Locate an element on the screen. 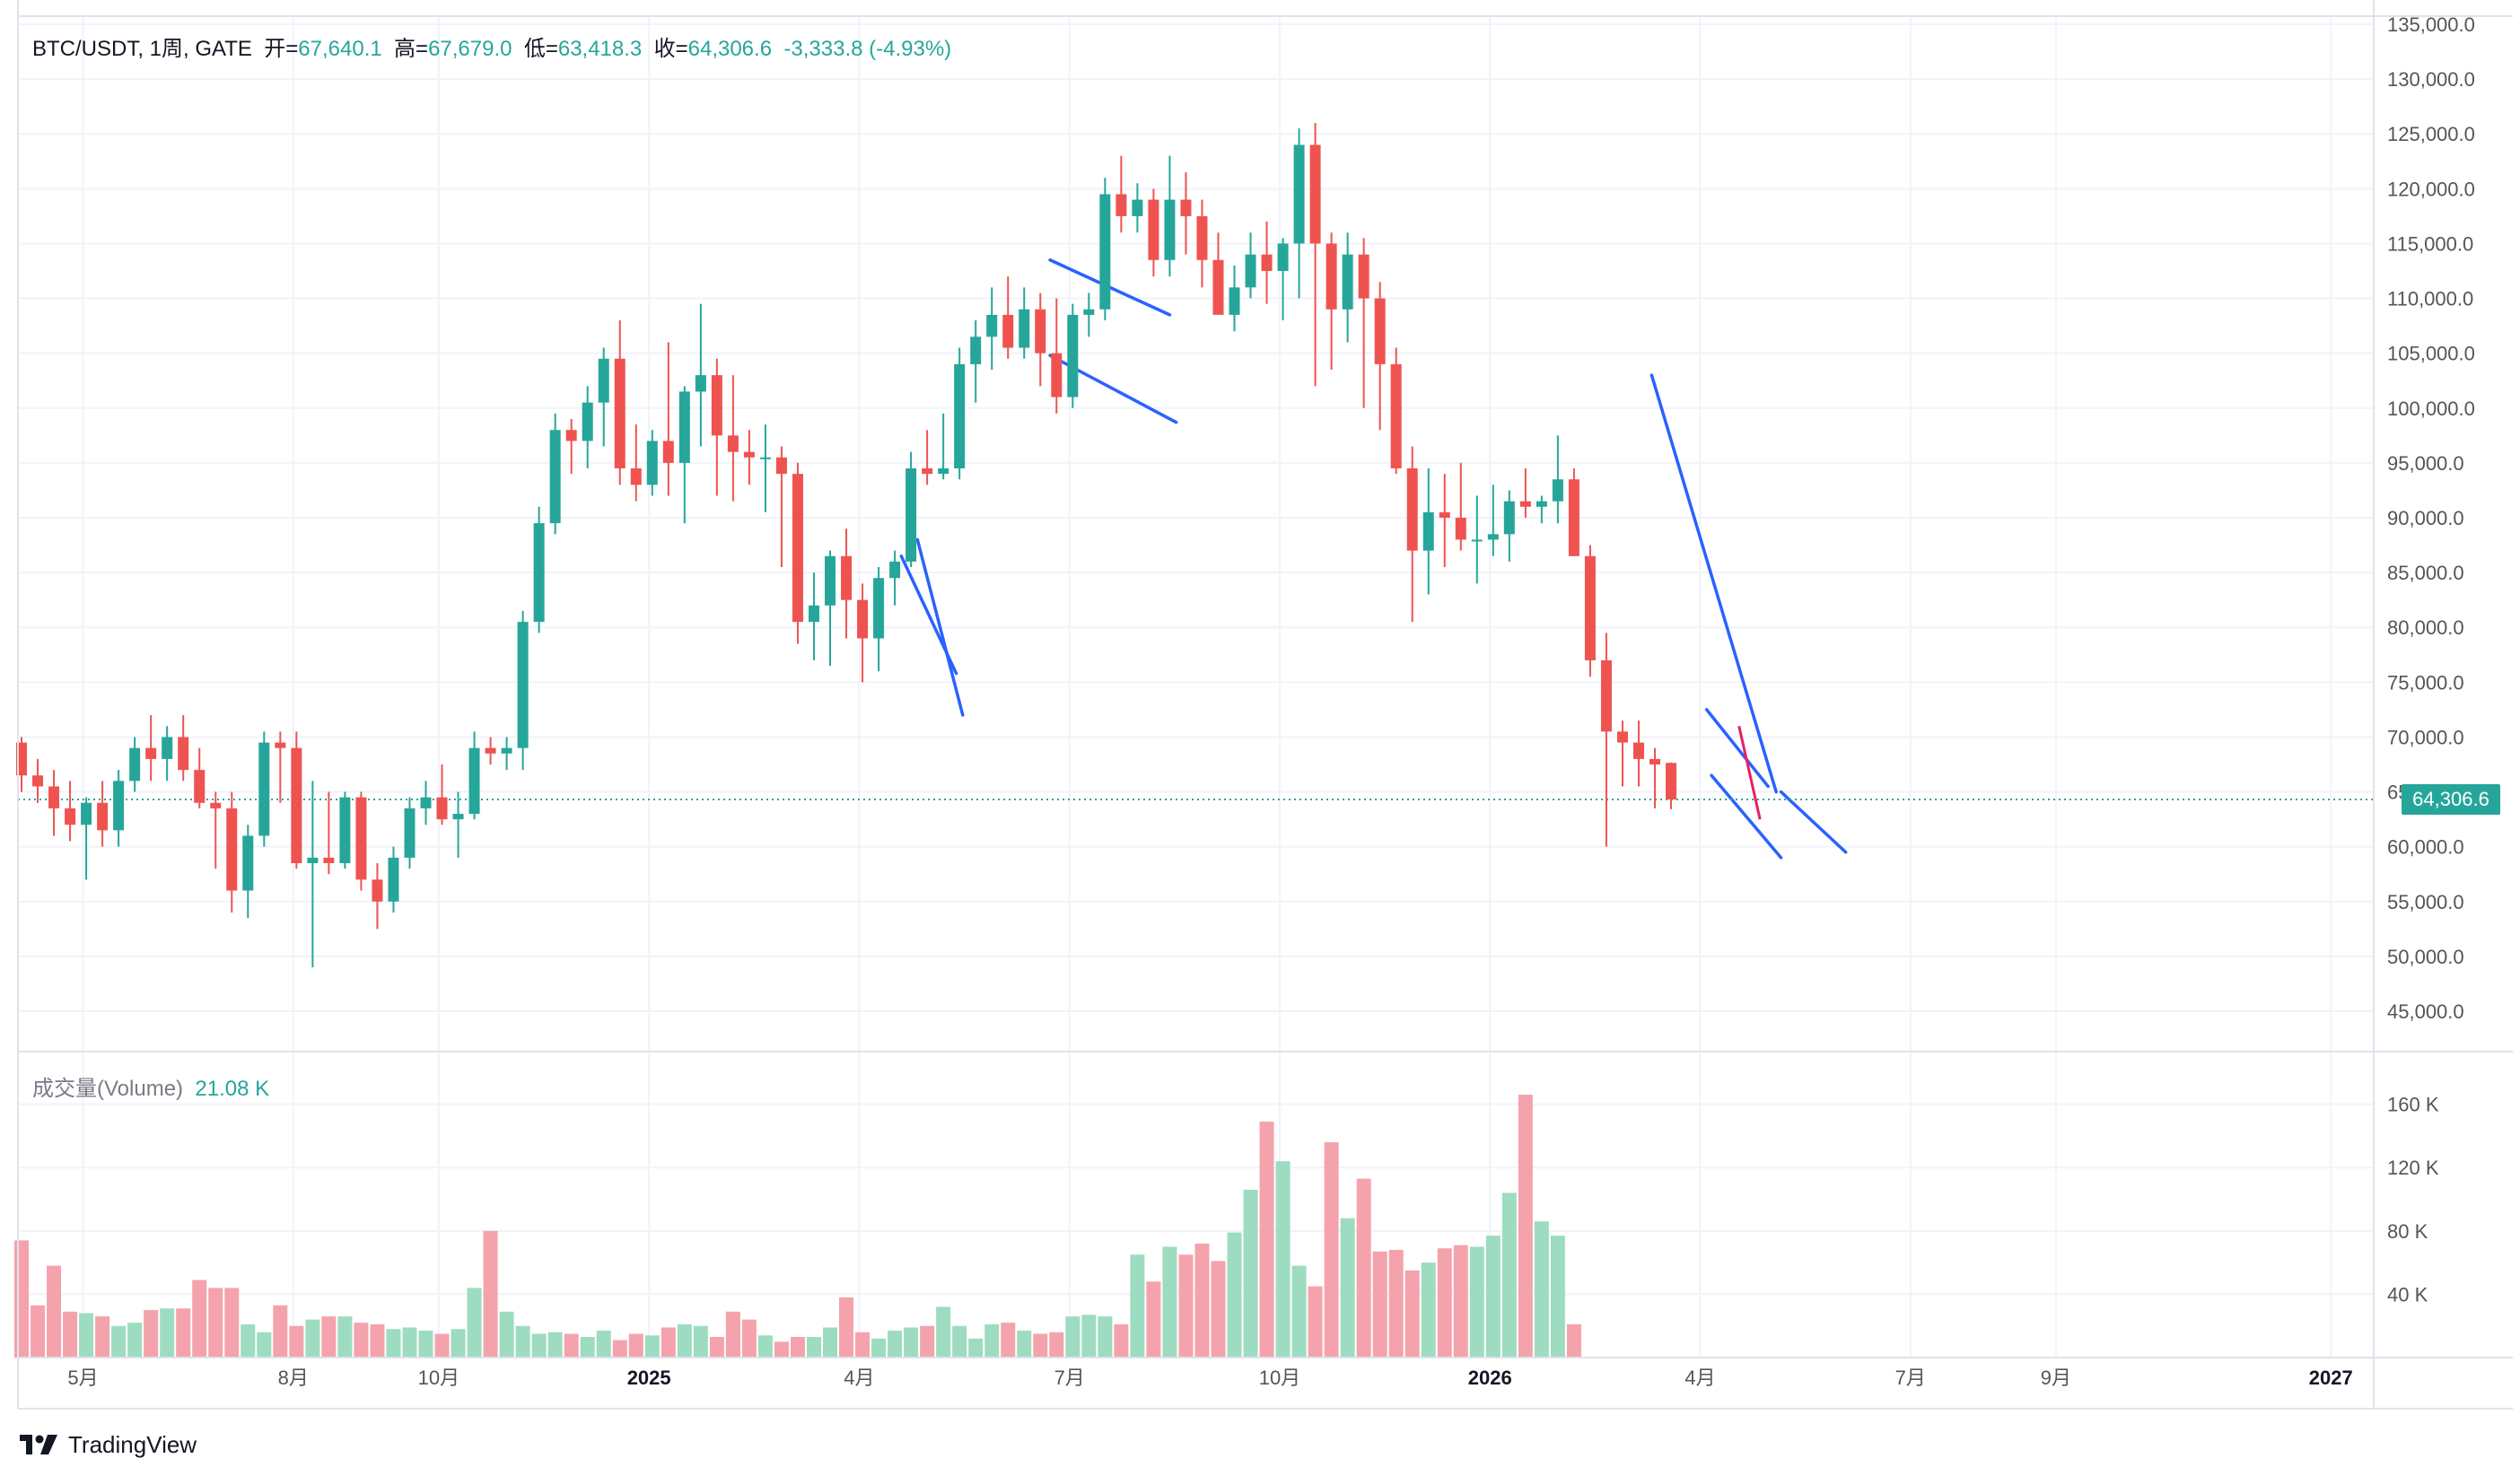 Image resolution: width=2520 pixels, height=1476 pixels. close-label: 收= is located at coordinates (671, 49).